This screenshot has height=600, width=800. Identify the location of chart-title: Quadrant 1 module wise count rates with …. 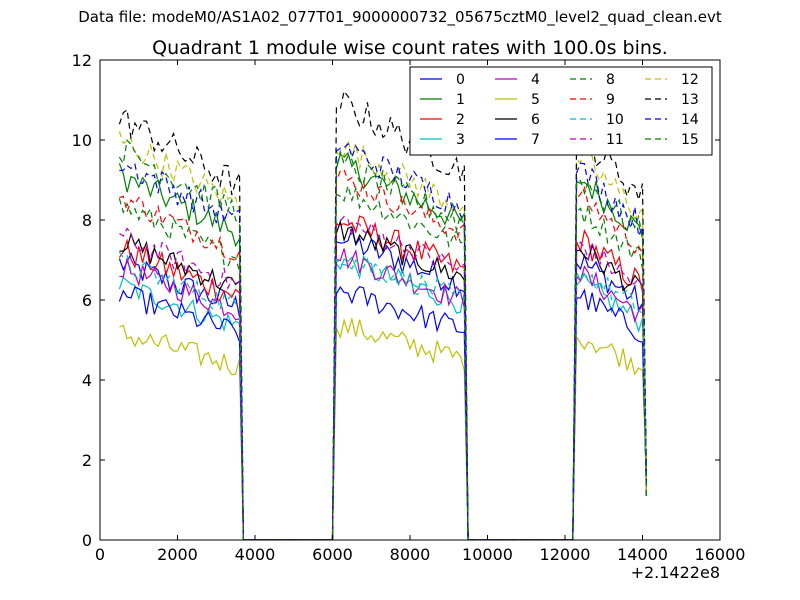
(410, 48).